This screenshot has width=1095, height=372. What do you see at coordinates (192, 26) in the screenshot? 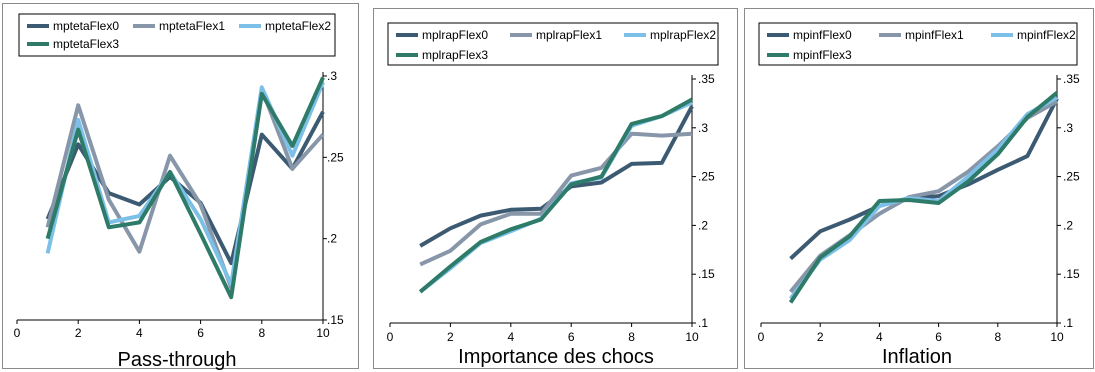
I see `legend-label: mptetaFlex1` at bounding box center [192, 26].